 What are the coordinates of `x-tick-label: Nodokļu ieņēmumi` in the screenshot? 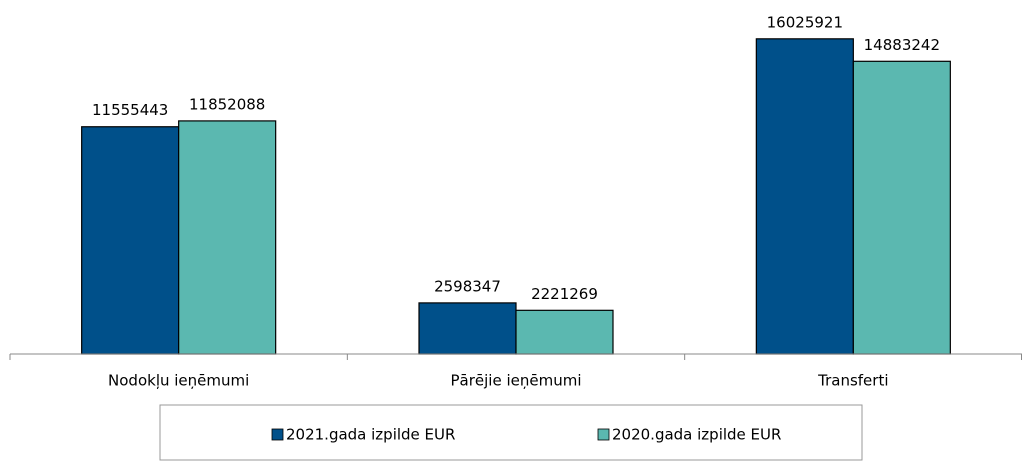 It's located at (178, 381).